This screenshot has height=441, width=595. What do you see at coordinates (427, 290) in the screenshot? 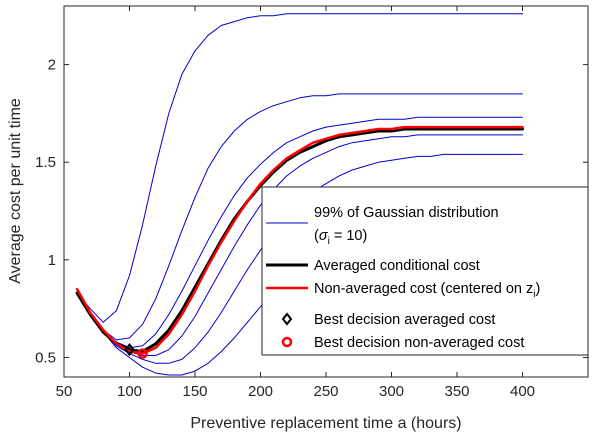
I see `legend-nonaveraged-label: Non-averaged cost (centered on zi)` at bounding box center [427, 290].